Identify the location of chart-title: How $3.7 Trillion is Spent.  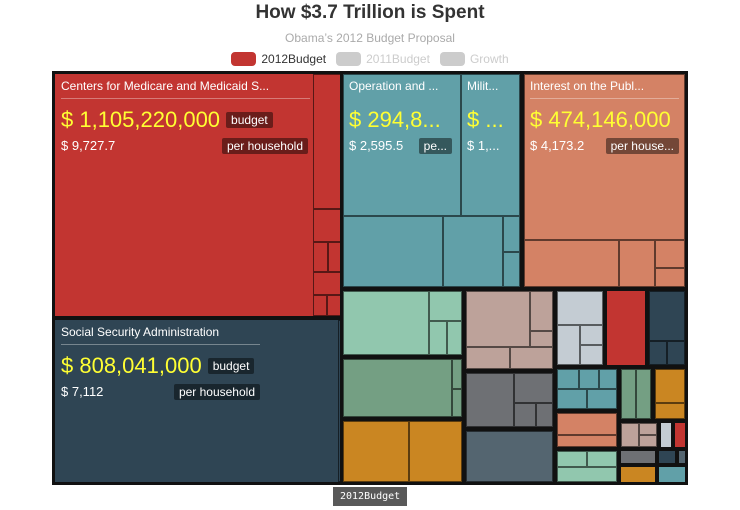
(370, 12).